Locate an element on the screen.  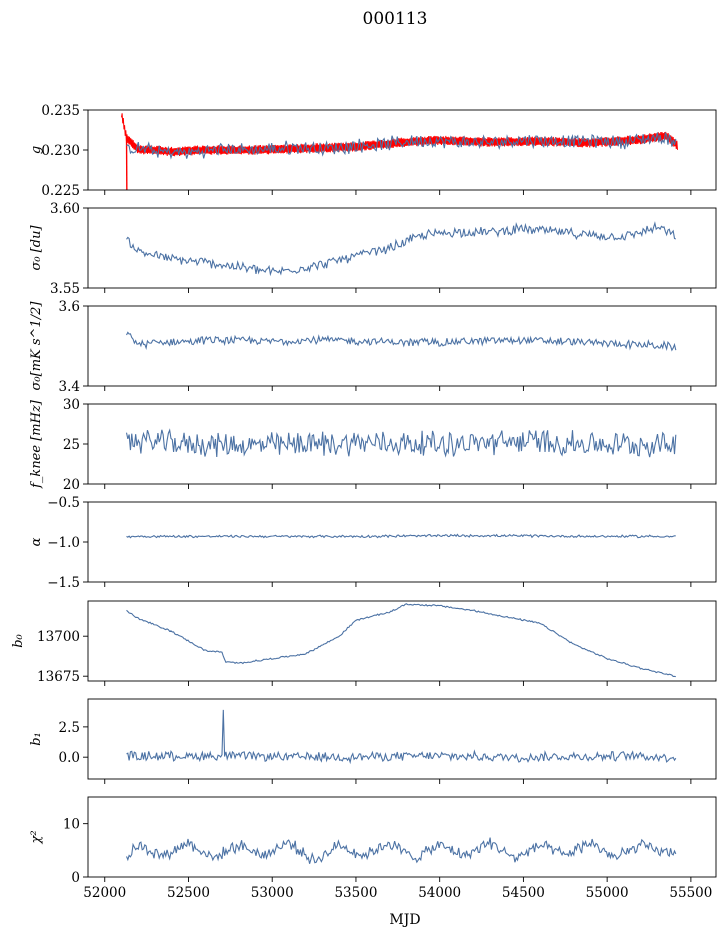
x-tick-label: 55500 is located at coordinates (690, 893).